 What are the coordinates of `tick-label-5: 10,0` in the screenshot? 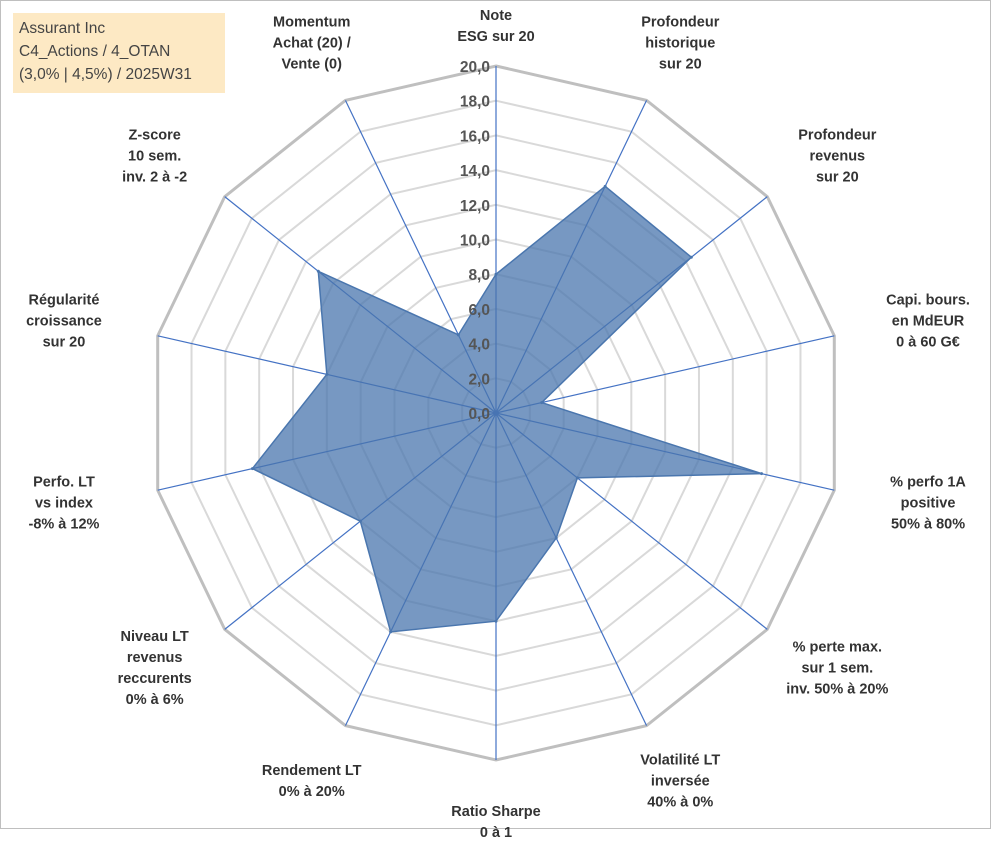 It's located at (475, 241).